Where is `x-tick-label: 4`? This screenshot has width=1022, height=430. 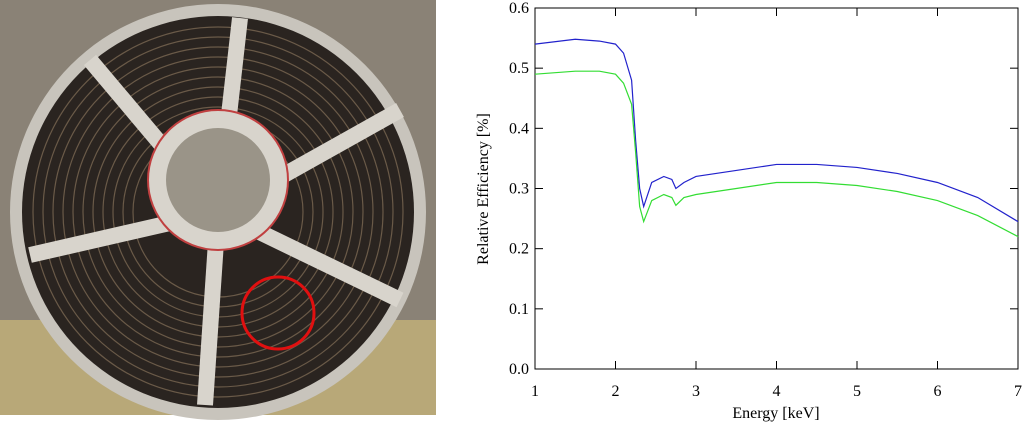
x-tick-label: 4 is located at coordinates (777, 391).